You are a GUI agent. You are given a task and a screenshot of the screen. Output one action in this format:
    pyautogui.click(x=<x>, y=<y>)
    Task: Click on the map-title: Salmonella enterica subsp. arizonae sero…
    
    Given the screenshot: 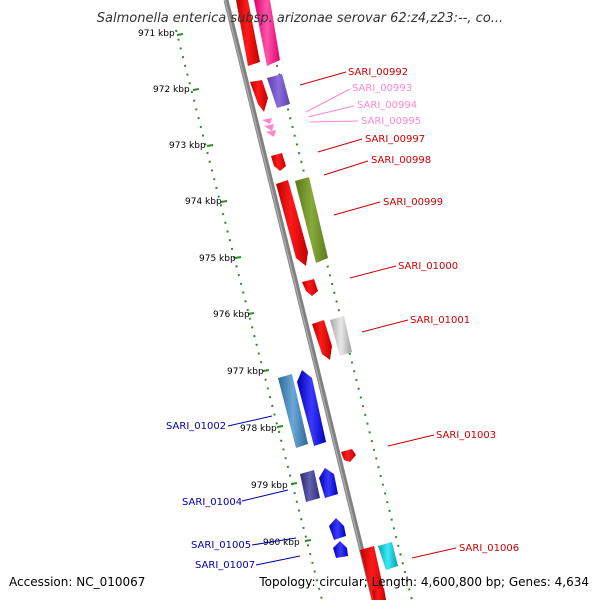 What is the action you would take?
    pyautogui.click(x=300, y=18)
    